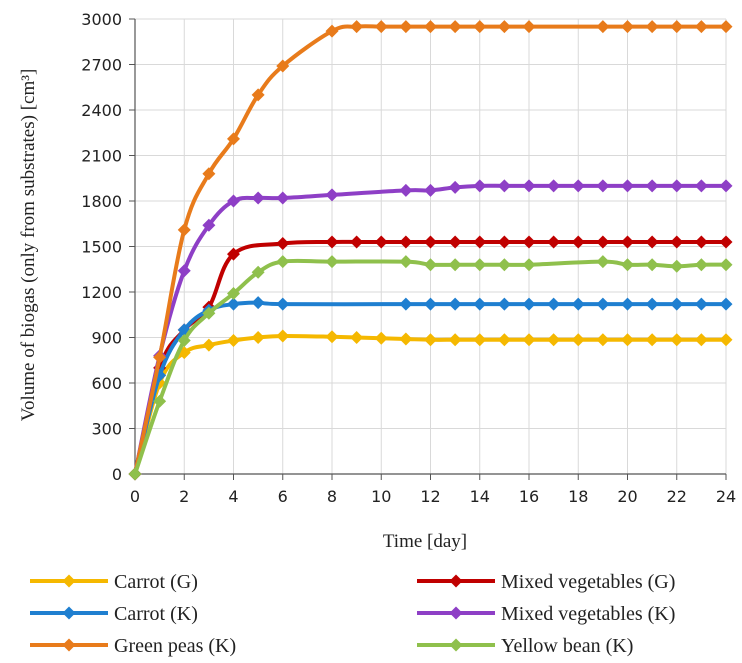  I want to click on y-tick-label: 900, so click(106, 338).